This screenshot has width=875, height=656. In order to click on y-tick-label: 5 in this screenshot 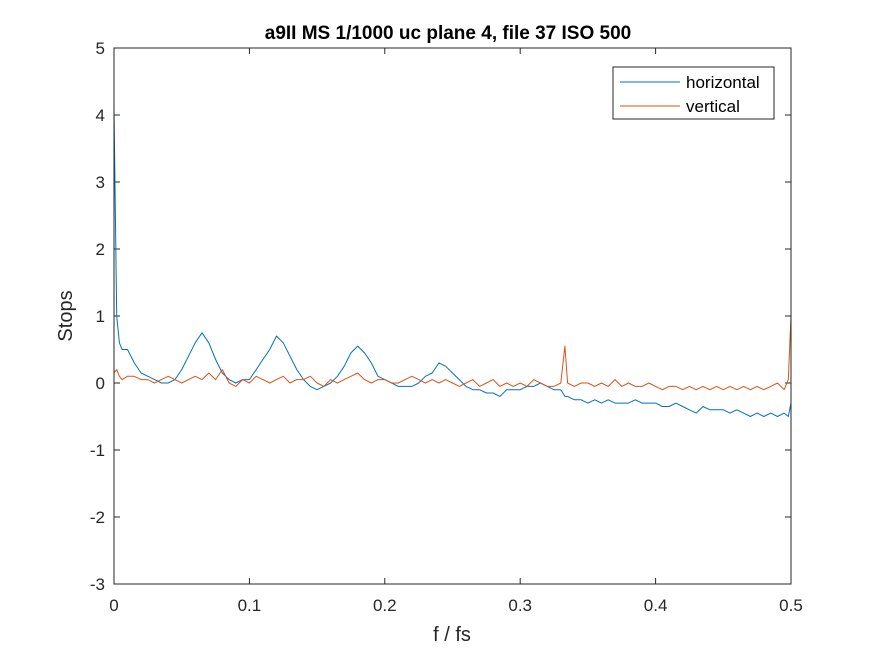, I will do `click(100, 48)`.